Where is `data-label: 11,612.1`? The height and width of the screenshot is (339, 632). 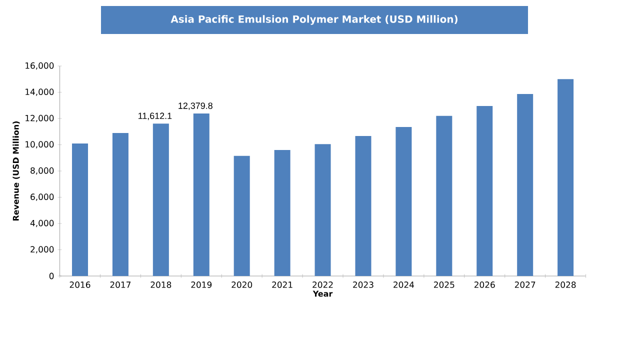
data-label: 11,612.1 is located at coordinates (155, 116).